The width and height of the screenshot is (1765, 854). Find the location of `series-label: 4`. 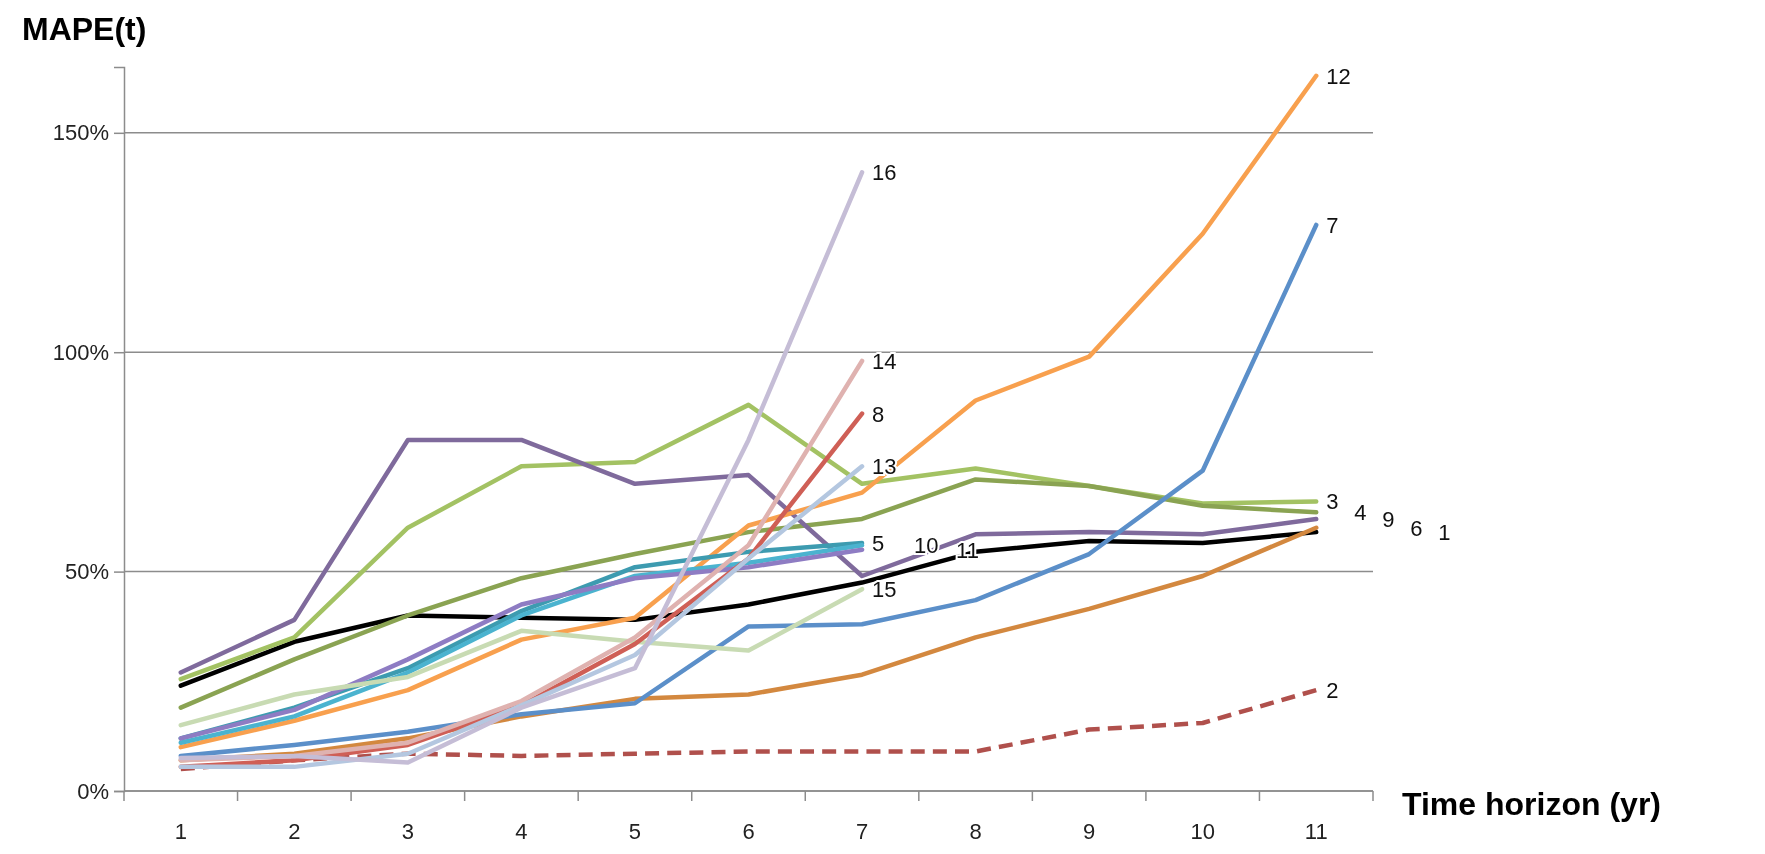

series-label: 4 is located at coordinates (1360, 513).